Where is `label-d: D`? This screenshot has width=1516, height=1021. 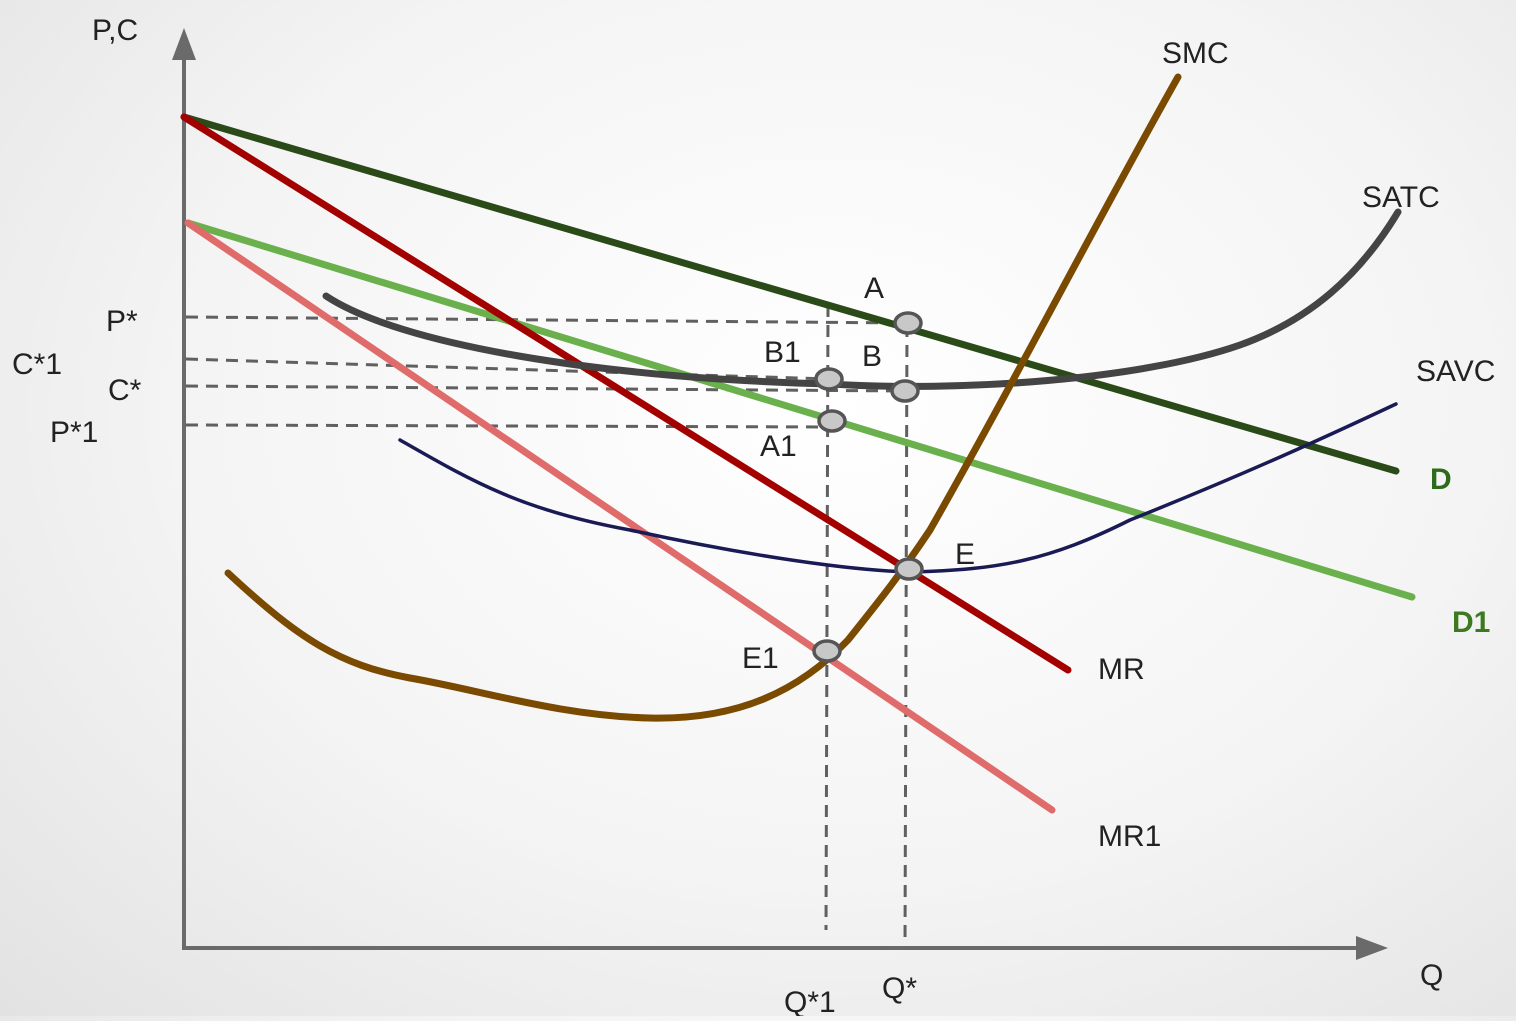 label-d: D is located at coordinates (1441, 479).